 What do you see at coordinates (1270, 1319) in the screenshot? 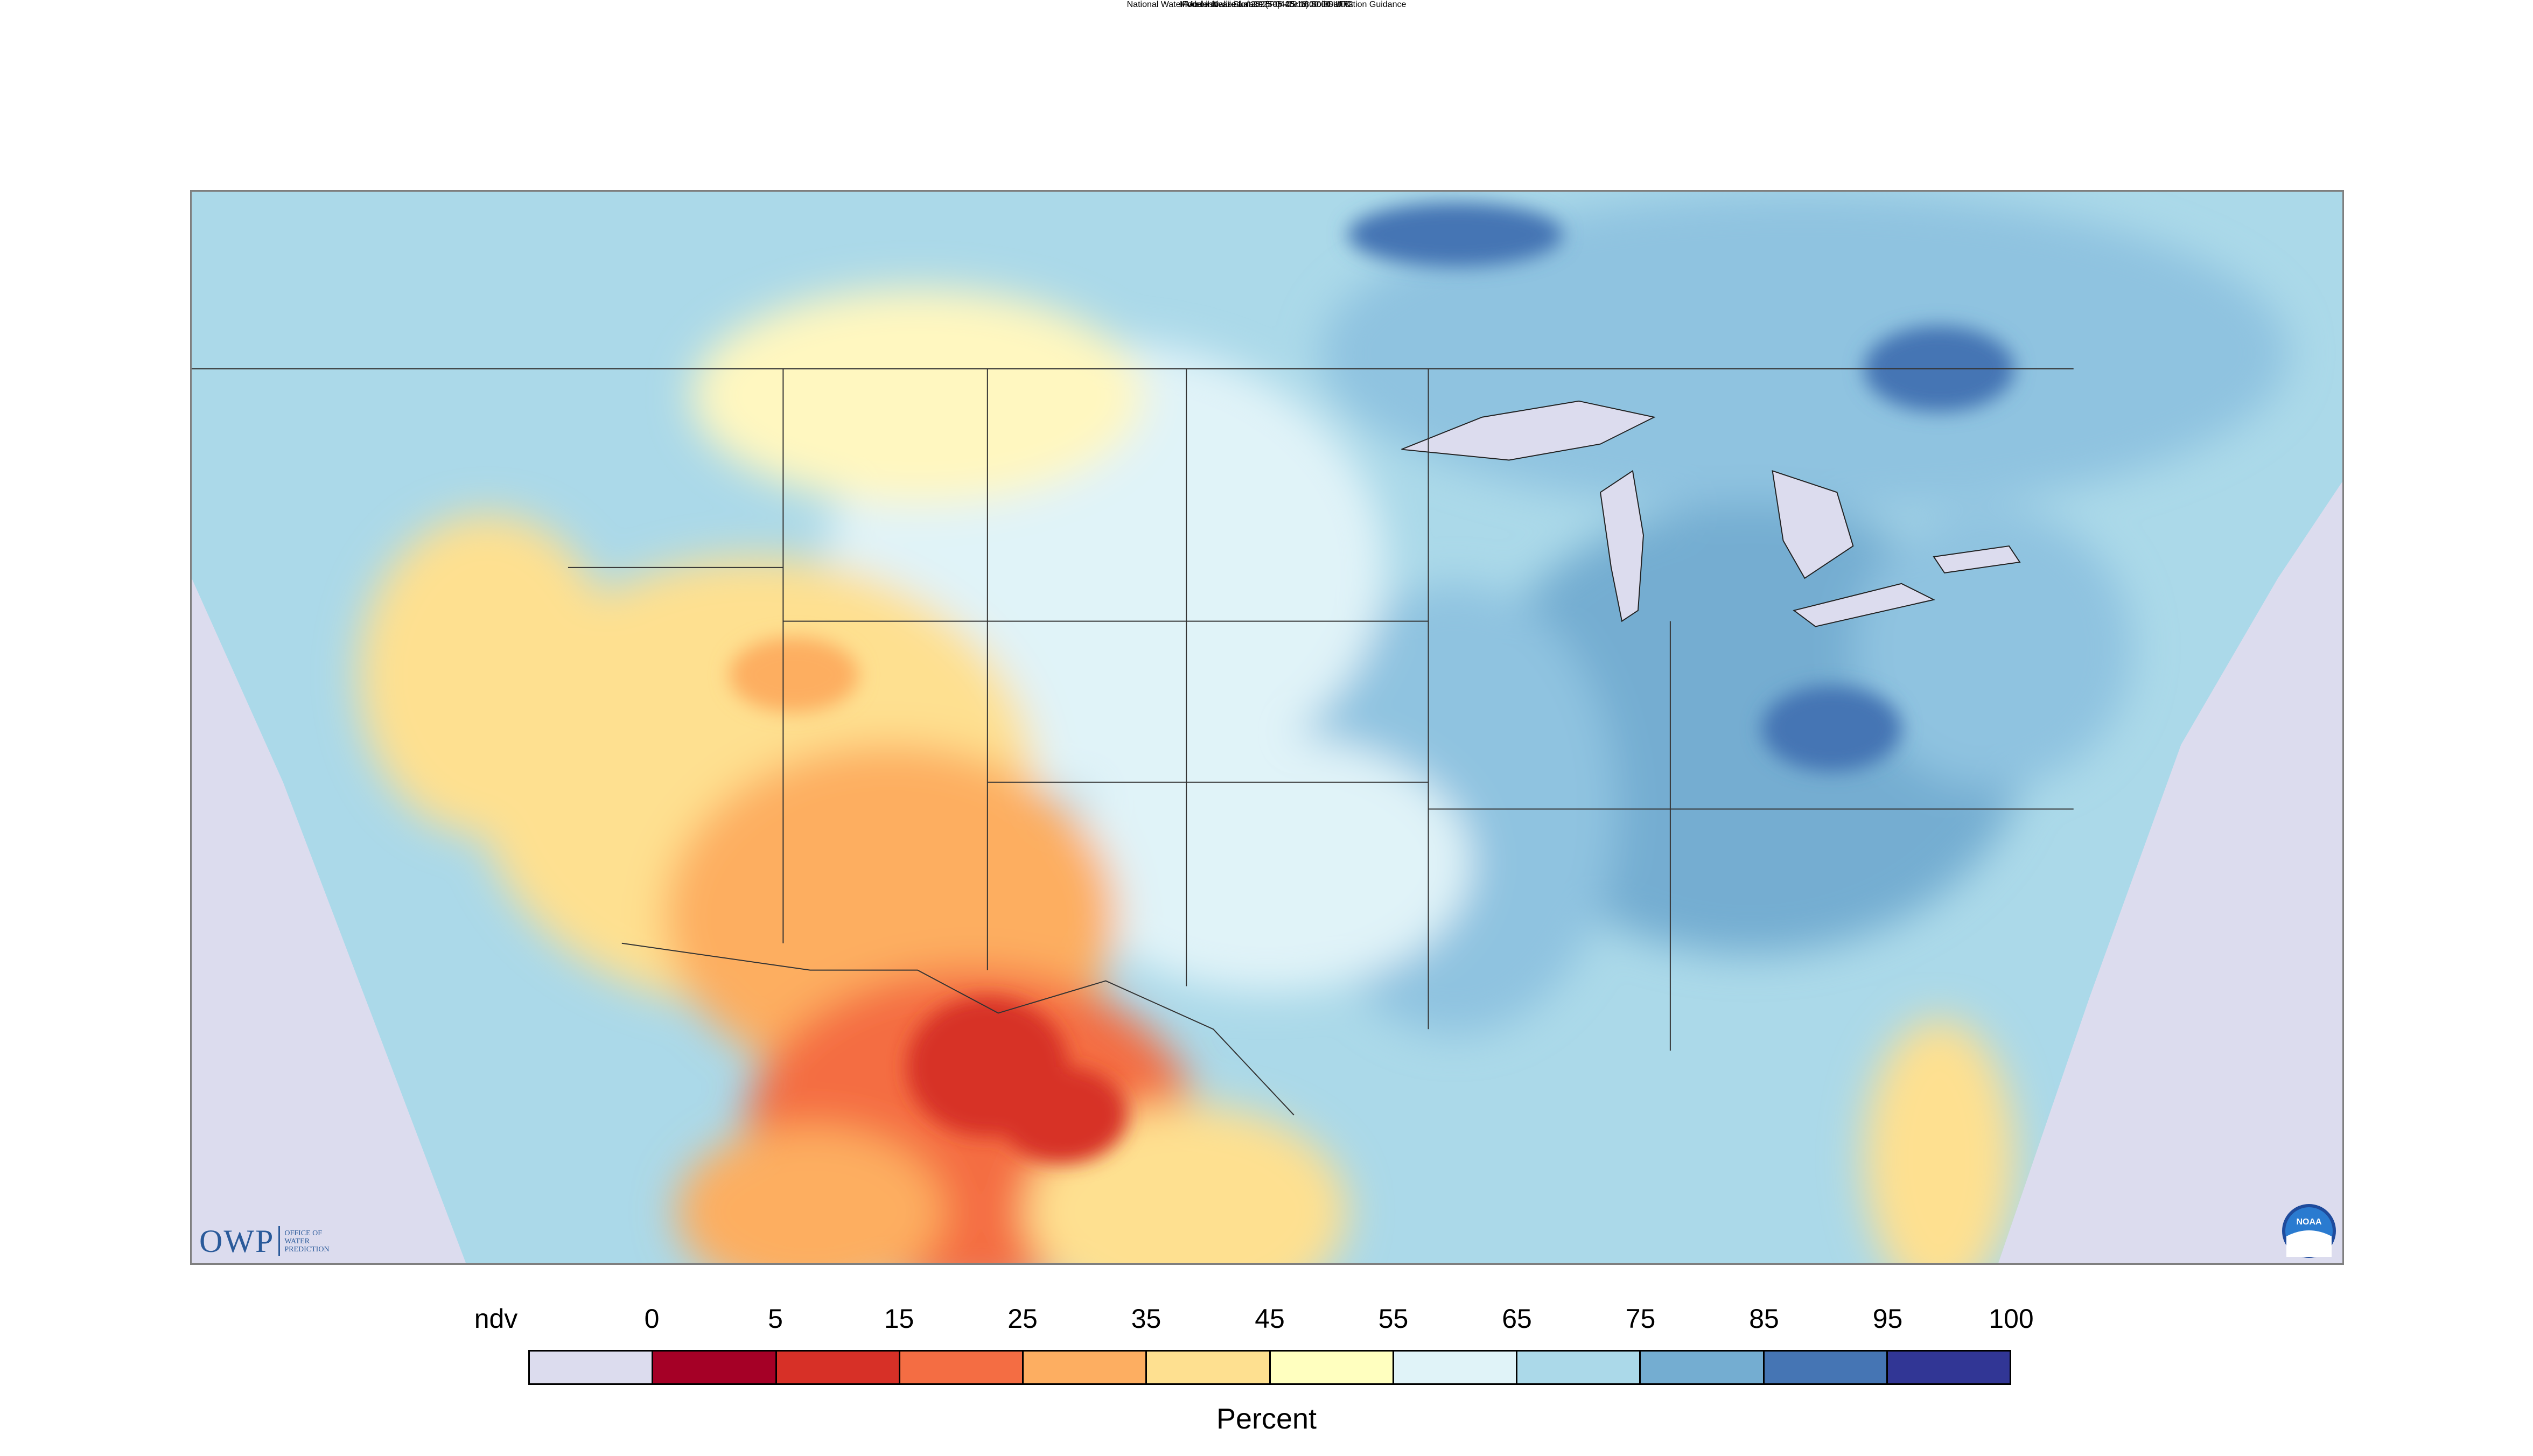
I see `legend-tick-label: 45` at bounding box center [1270, 1319].